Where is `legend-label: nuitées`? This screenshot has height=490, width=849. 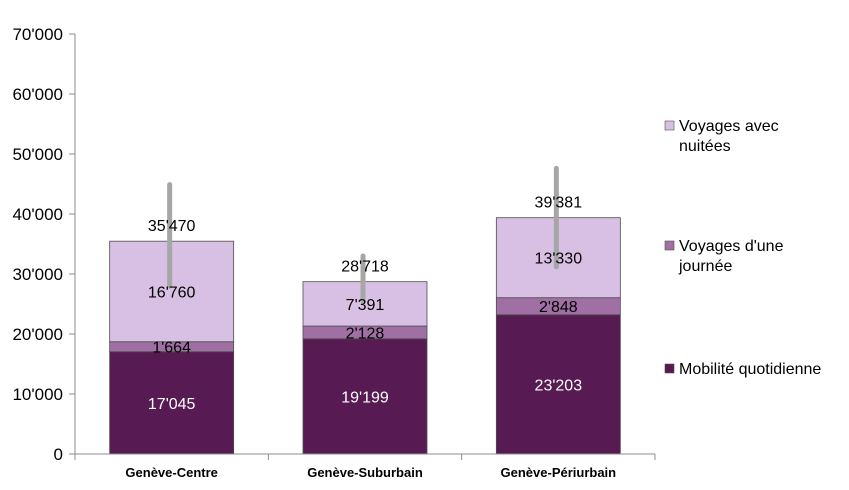 legend-label: nuitées is located at coordinates (705, 146).